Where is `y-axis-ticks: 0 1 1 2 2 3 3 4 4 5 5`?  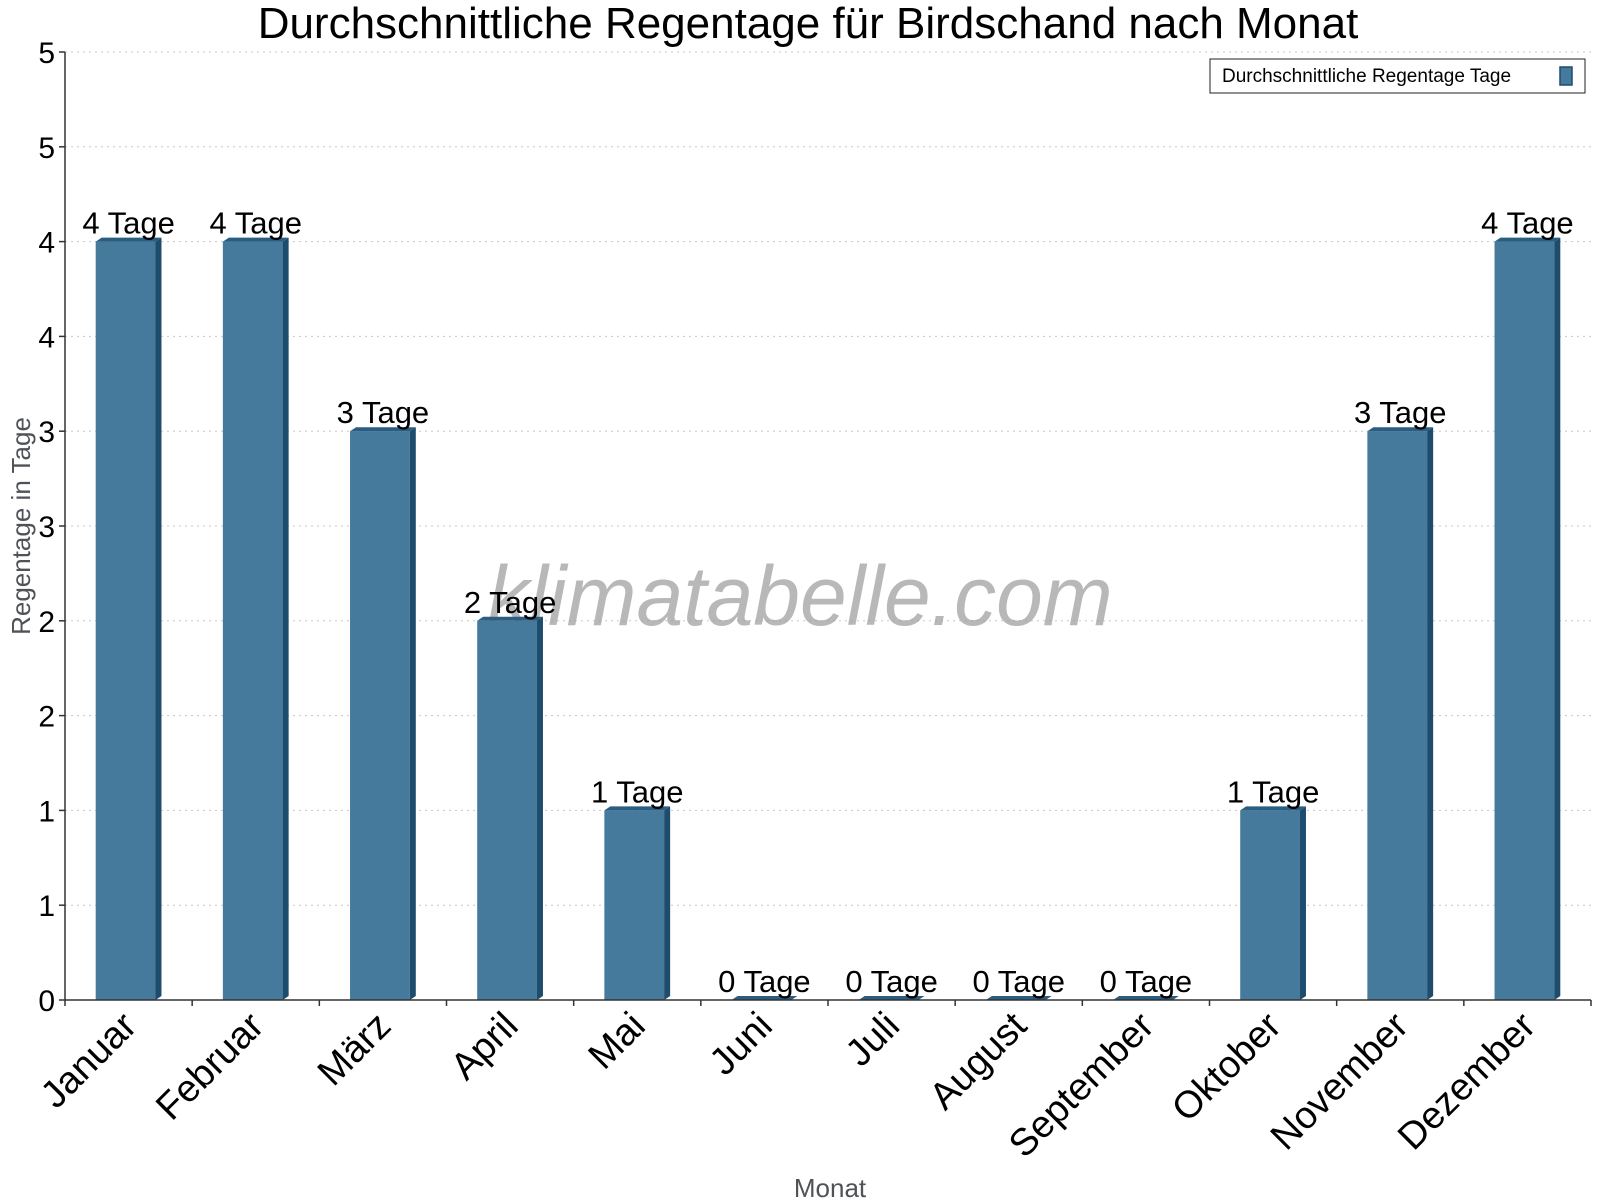
y-axis-ticks: 0 1 1 2 2 3 3 4 4 5 5 is located at coordinates (51, 527).